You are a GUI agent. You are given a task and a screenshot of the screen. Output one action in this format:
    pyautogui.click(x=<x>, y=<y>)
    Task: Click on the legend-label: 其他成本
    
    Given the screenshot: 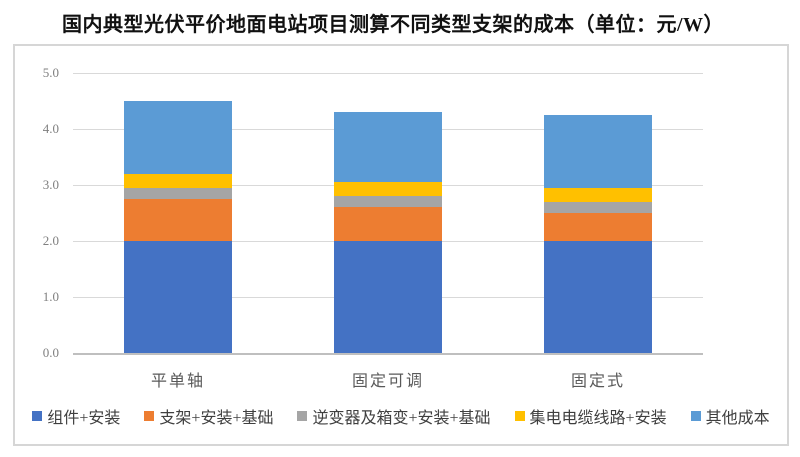 What is the action you would take?
    pyautogui.click(x=737, y=418)
    